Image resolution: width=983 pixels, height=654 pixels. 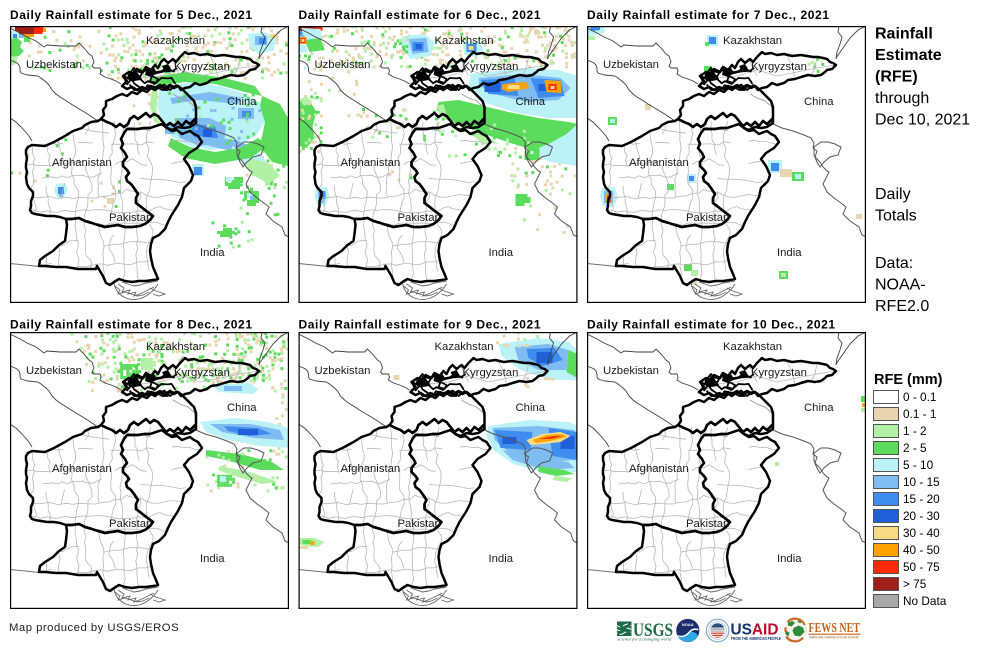 I want to click on svg-text: through, so click(x=902, y=98).